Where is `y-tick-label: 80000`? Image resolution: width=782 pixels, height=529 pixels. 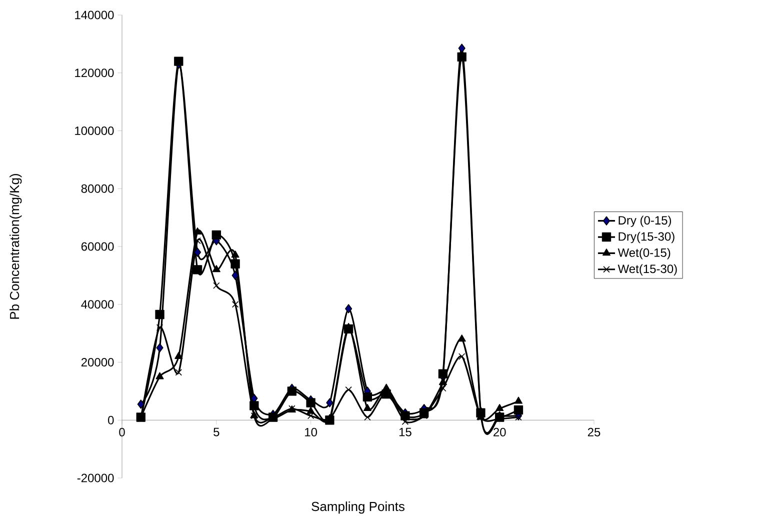
y-tick-label: 80000 is located at coordinates (97, 188).